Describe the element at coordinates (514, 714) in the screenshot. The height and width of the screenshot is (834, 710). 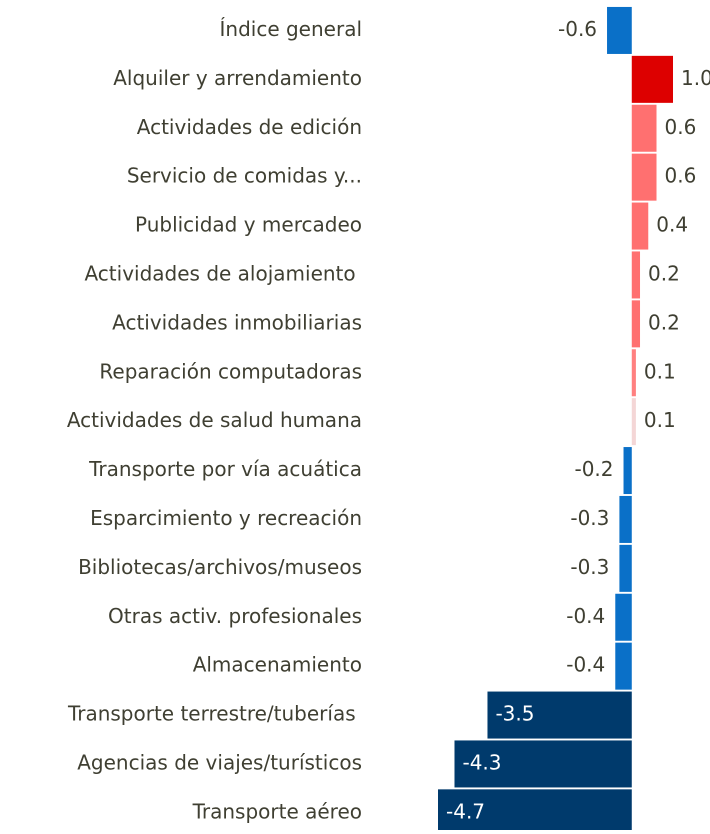
I see `value-label: -3.5` at that location.